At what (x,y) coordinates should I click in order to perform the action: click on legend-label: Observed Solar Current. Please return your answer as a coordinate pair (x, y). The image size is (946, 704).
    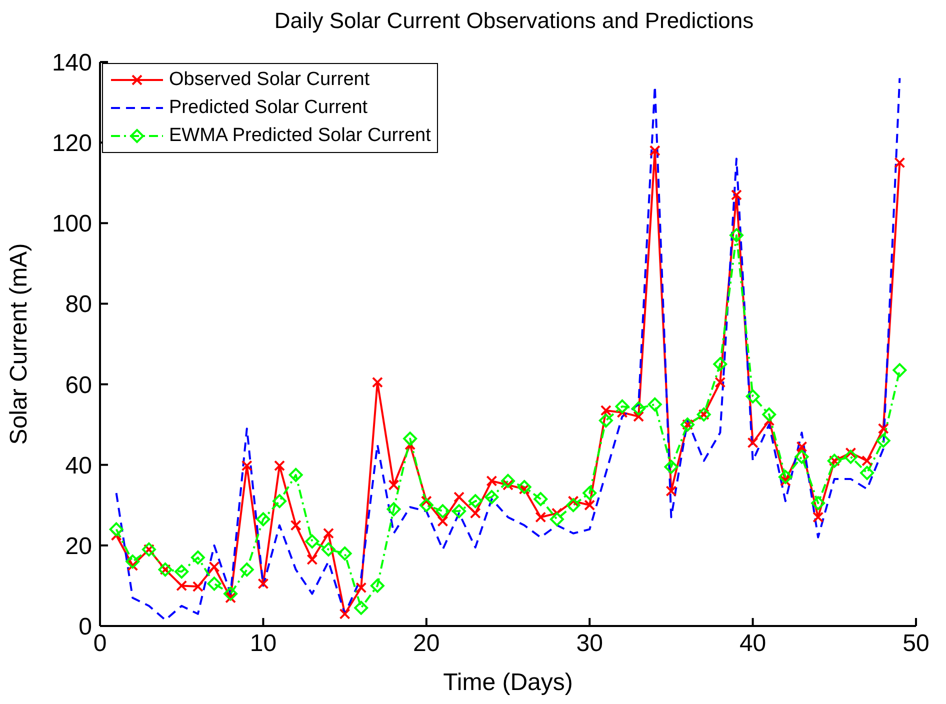
    Looking at the image, I should click on (269, 80).